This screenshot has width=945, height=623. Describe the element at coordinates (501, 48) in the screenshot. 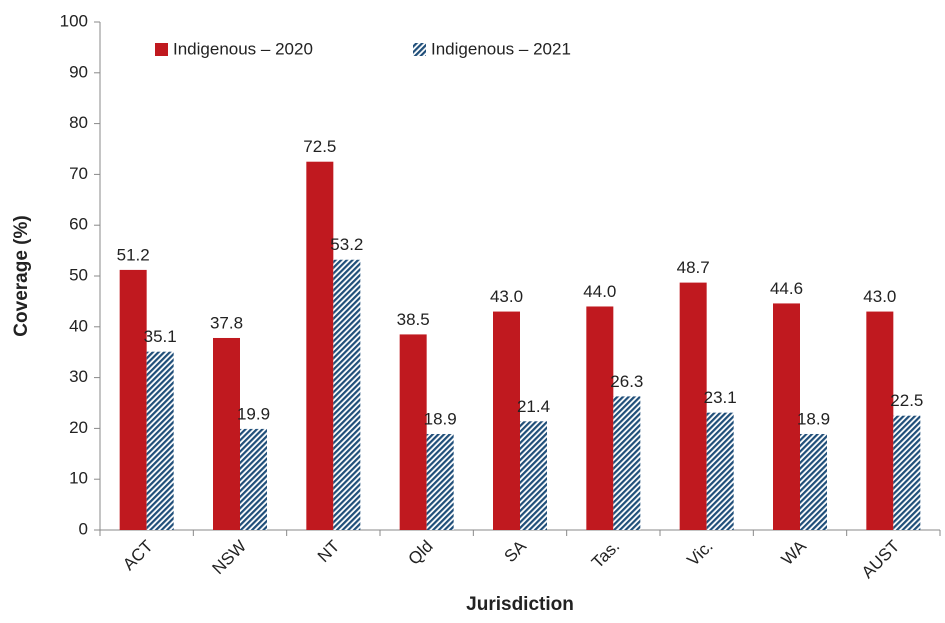

I see `legend-label: Indigenous – 2021` at that location.